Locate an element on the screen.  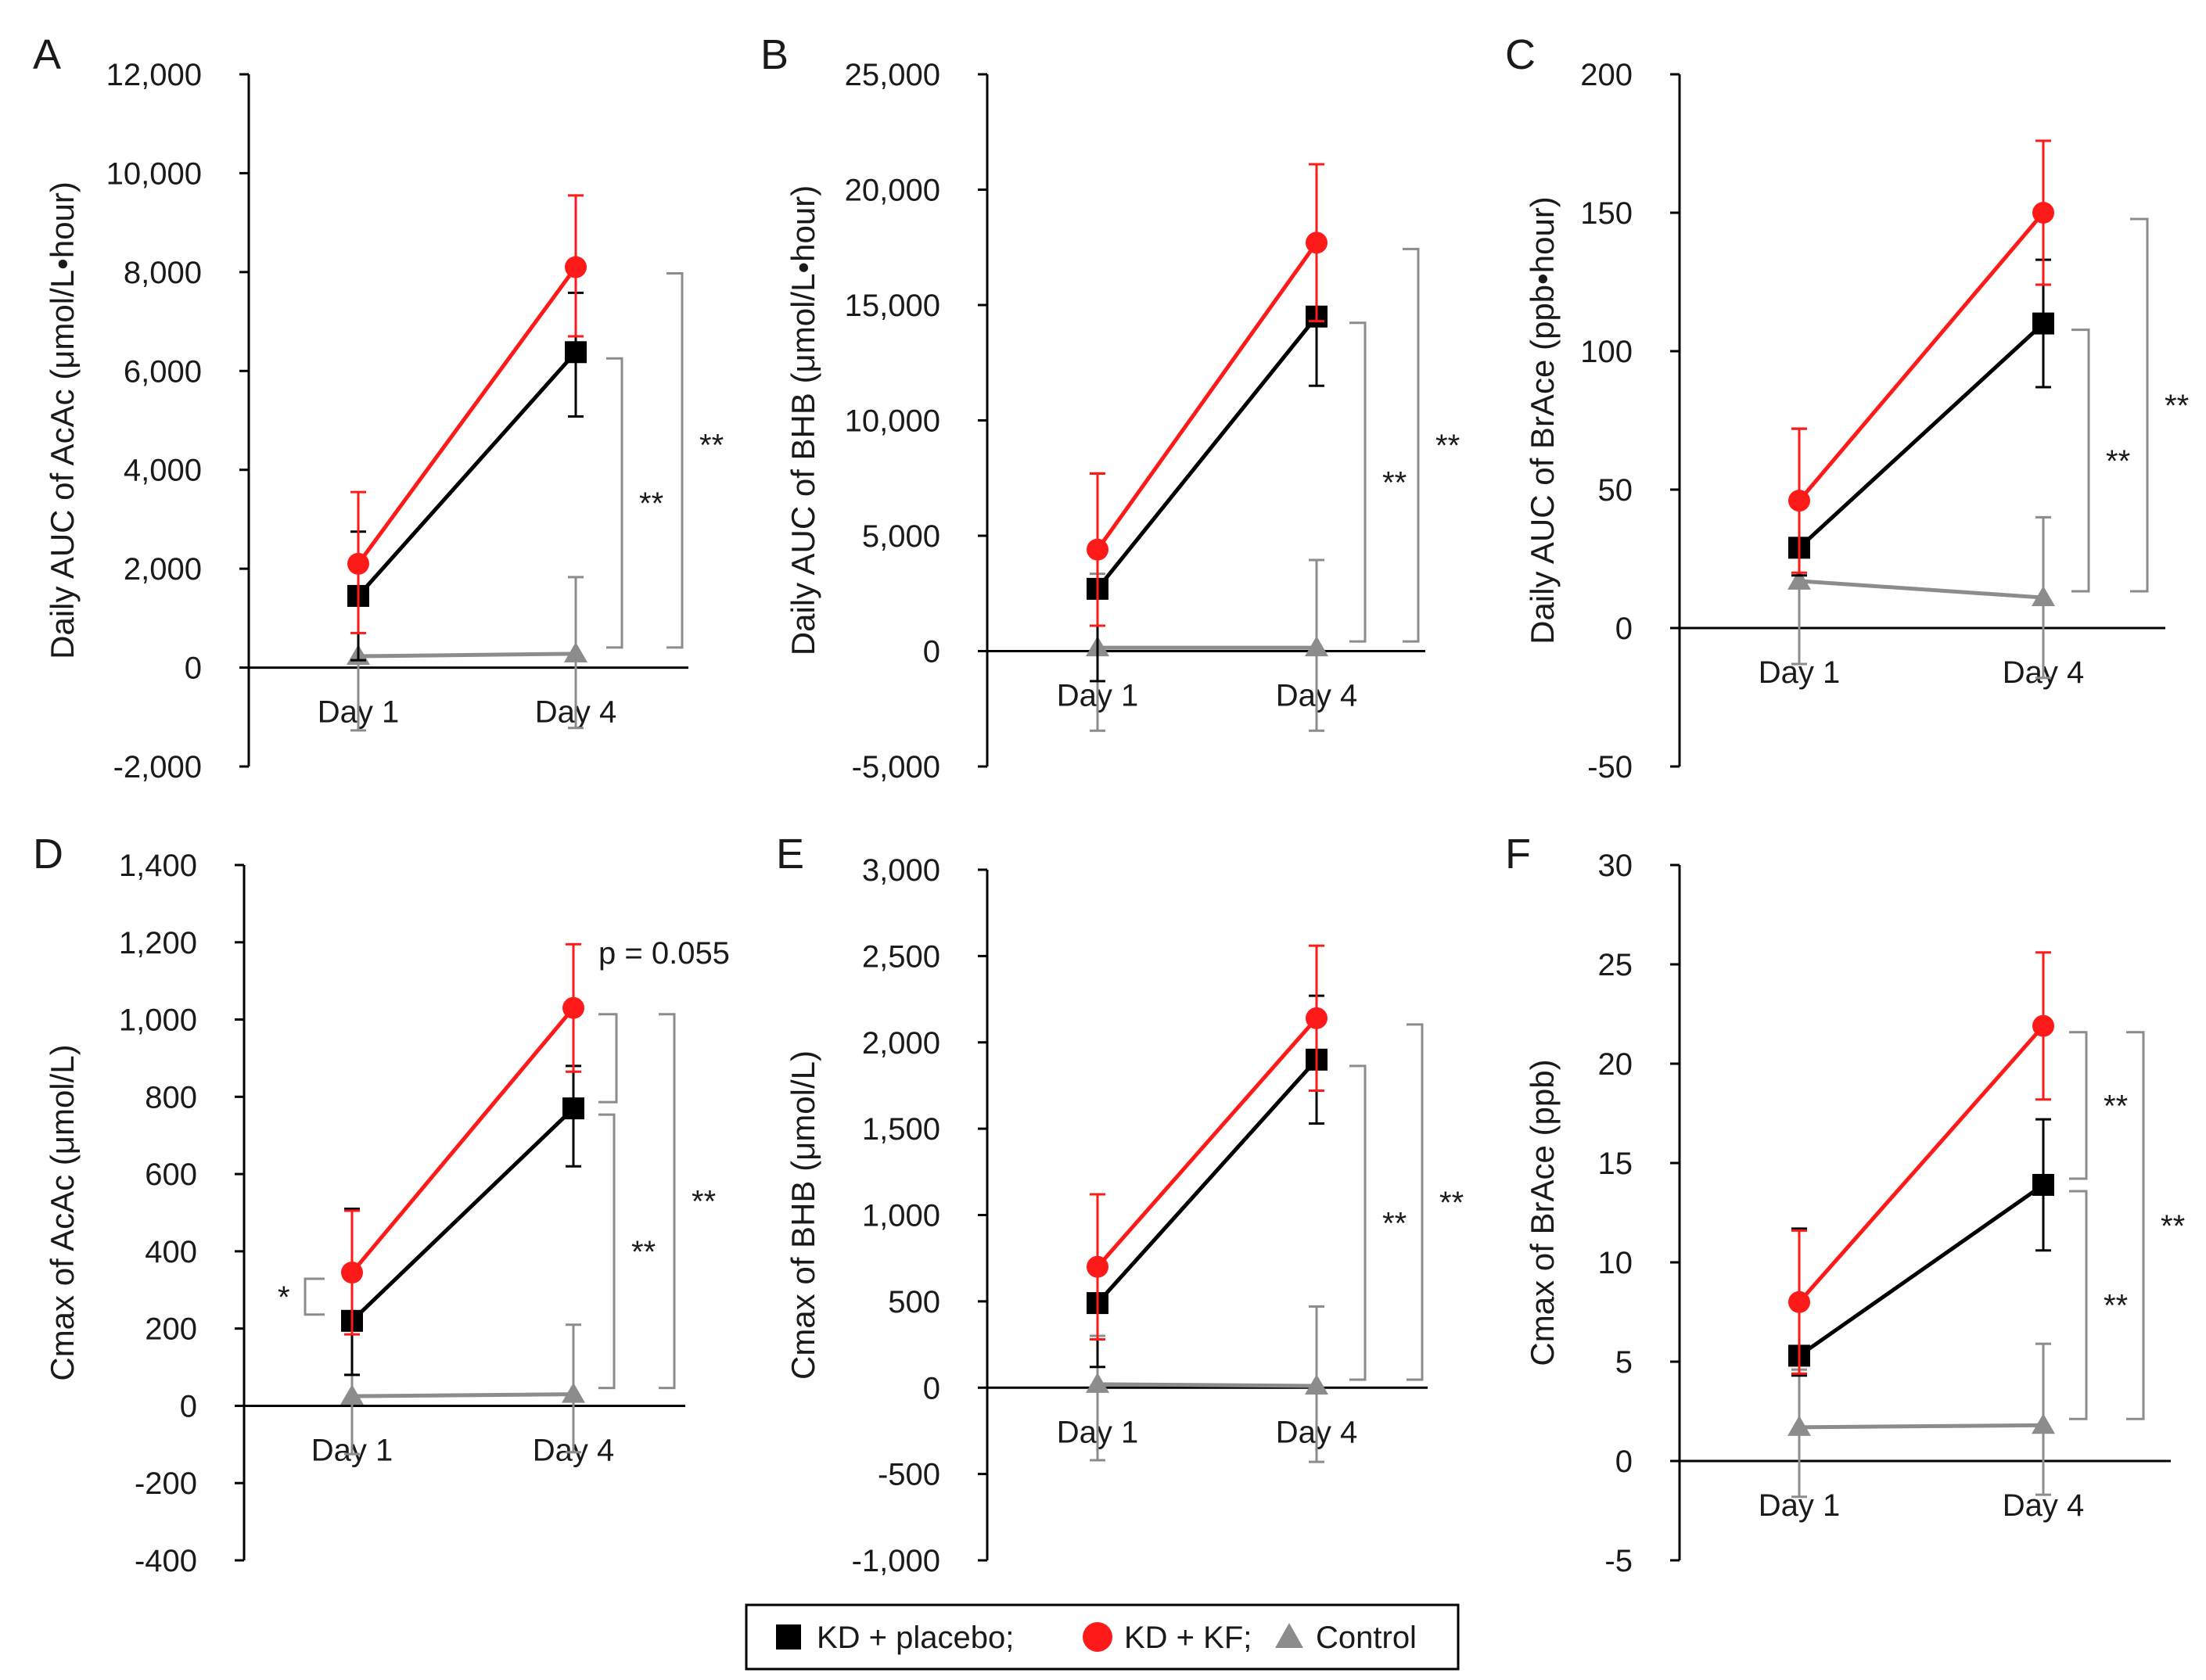
panel-f-line-placebo is located at coordinates (1921, 1270).